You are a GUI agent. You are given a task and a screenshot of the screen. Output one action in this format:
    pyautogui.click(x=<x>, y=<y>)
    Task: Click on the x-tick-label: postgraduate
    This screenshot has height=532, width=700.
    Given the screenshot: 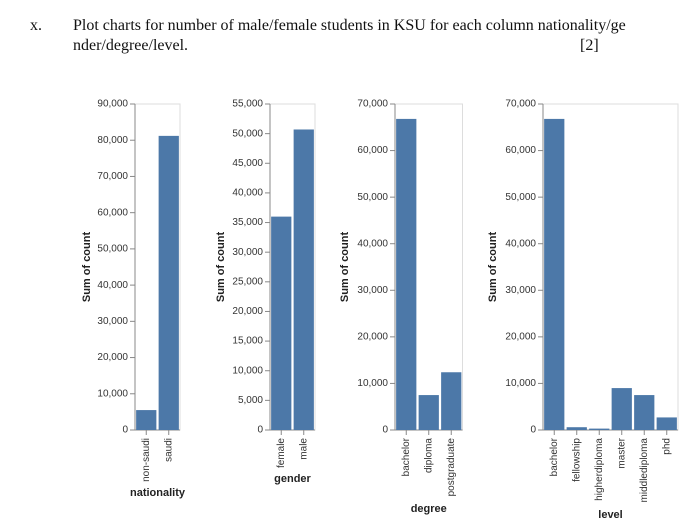 What is the action you would take?
    pyautogui.click(x=451, y=467)
    